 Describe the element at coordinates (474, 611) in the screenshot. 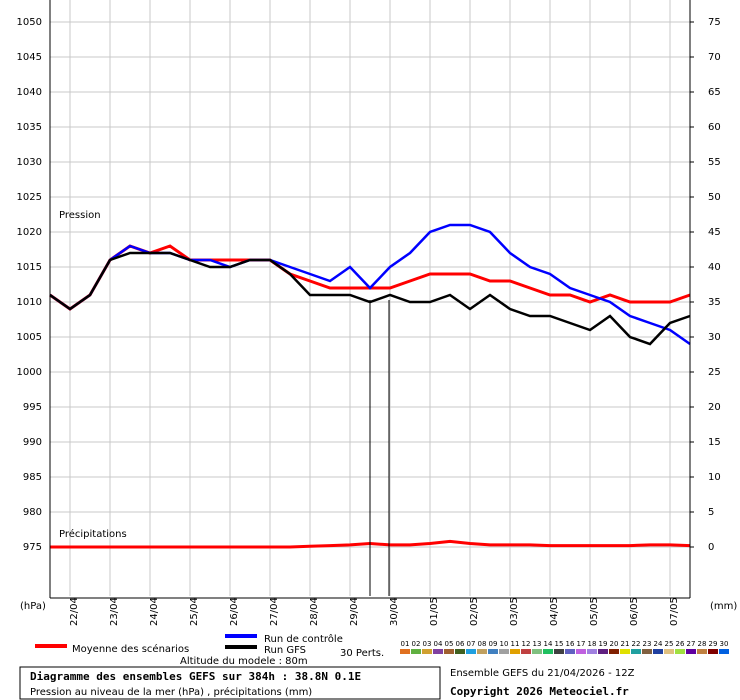

I see `x-tick-label: 02/05` at that location.